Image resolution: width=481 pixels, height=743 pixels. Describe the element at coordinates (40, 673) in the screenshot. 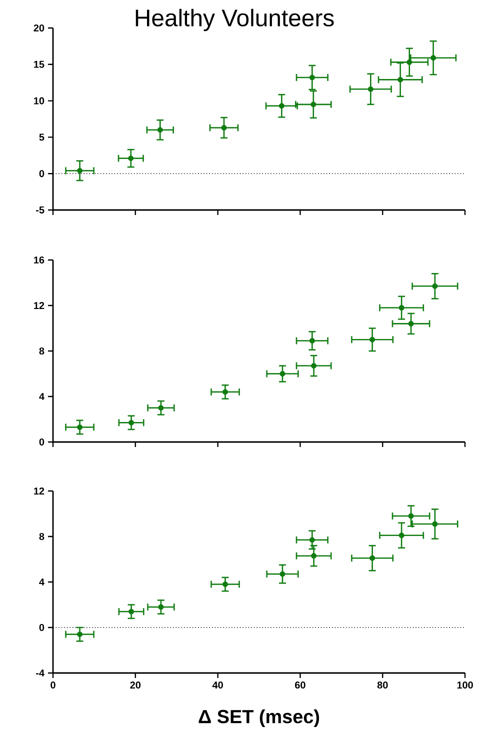

I see `y-tick-label: -4` at that location.